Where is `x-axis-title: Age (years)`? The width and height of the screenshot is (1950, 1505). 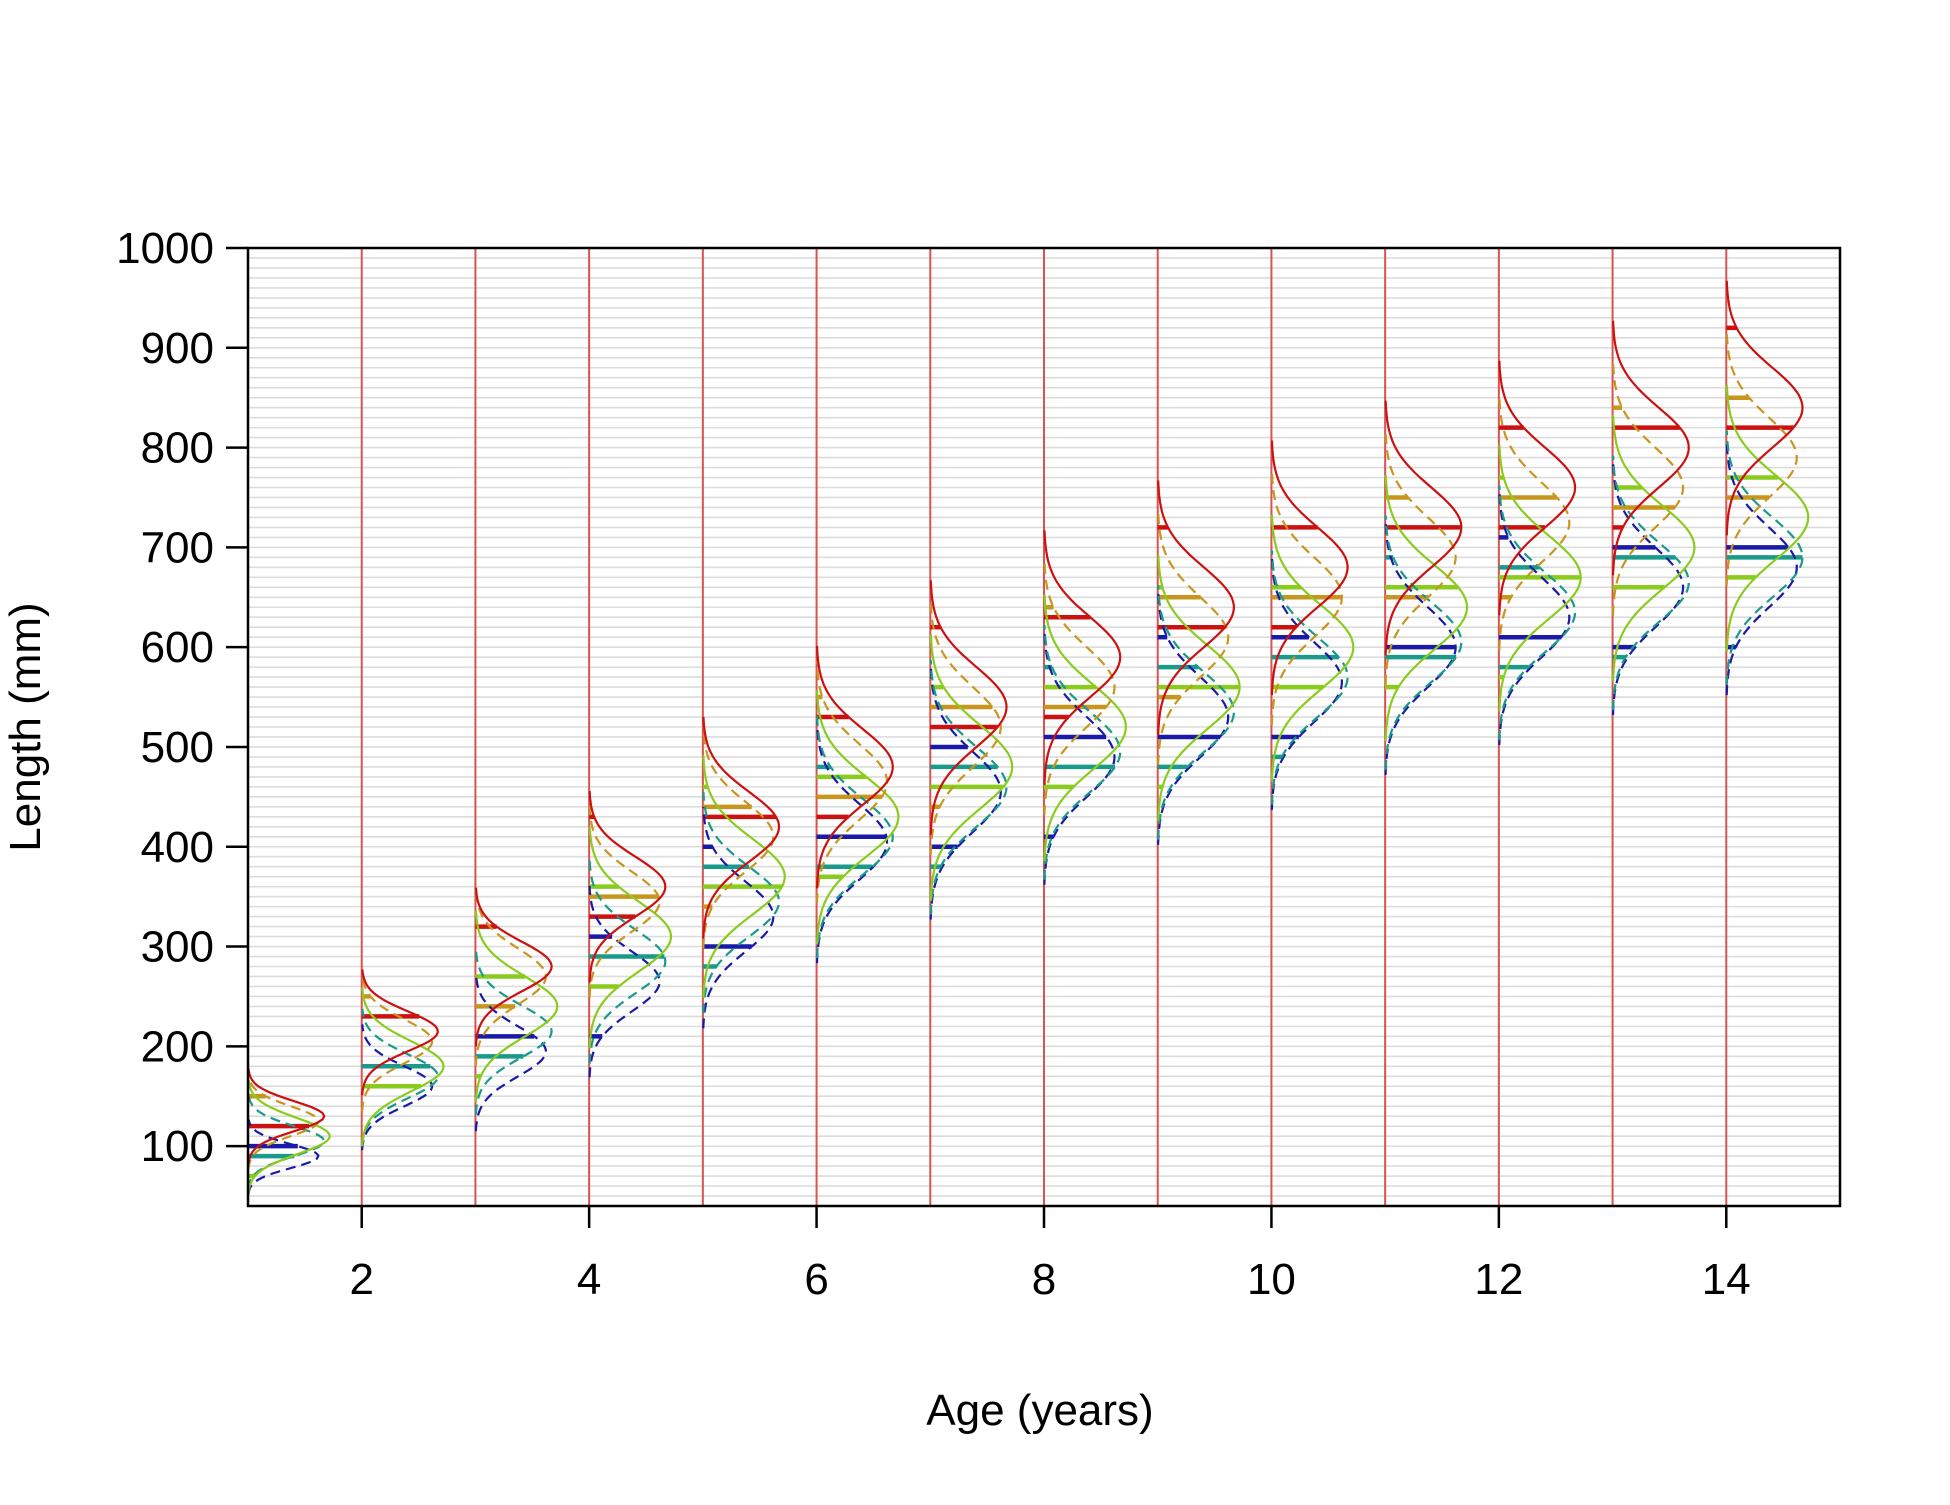
x-axis-title: Age (years) is located at coordinates (1039, 1410).